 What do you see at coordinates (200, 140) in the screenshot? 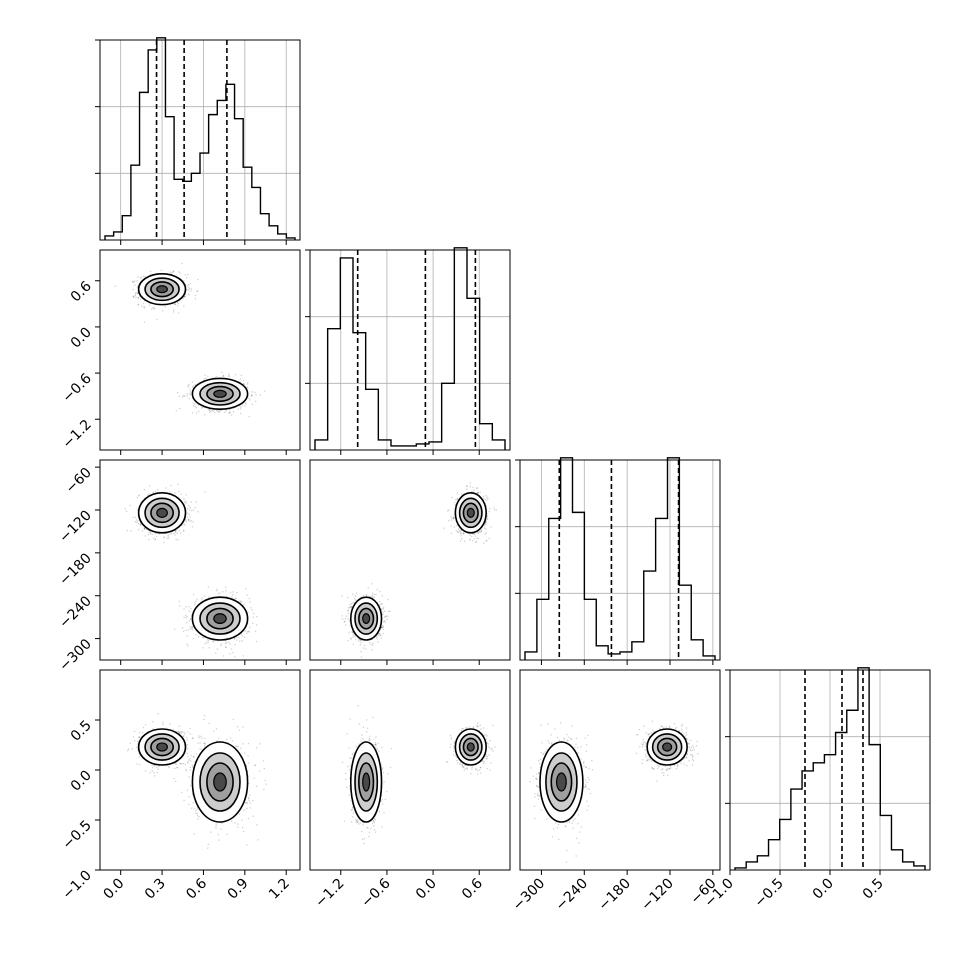
I see `panel-background` at bounding box center [200, 140].